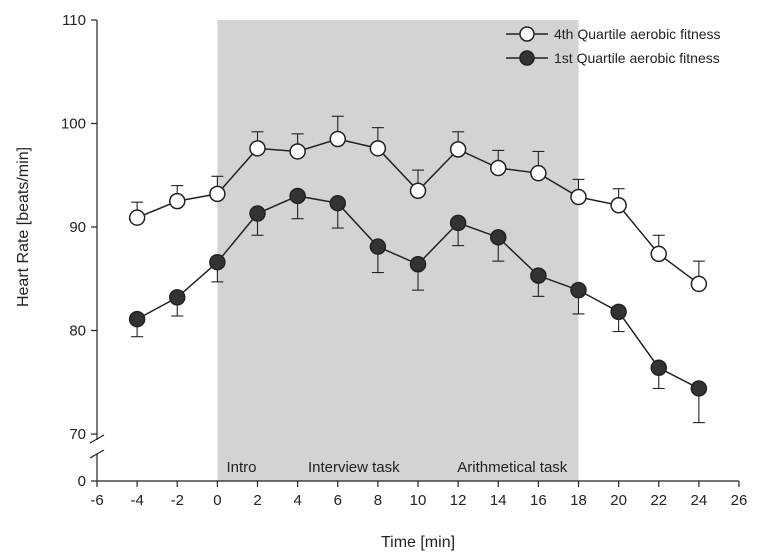 Image resolution: width=769 pixels, height=557 pixels. Describe the element at coordinates (637, 58) in the screenshot. I see `legend-label-1st-quartile: 1st Quartile aerobic fitness` at that location.